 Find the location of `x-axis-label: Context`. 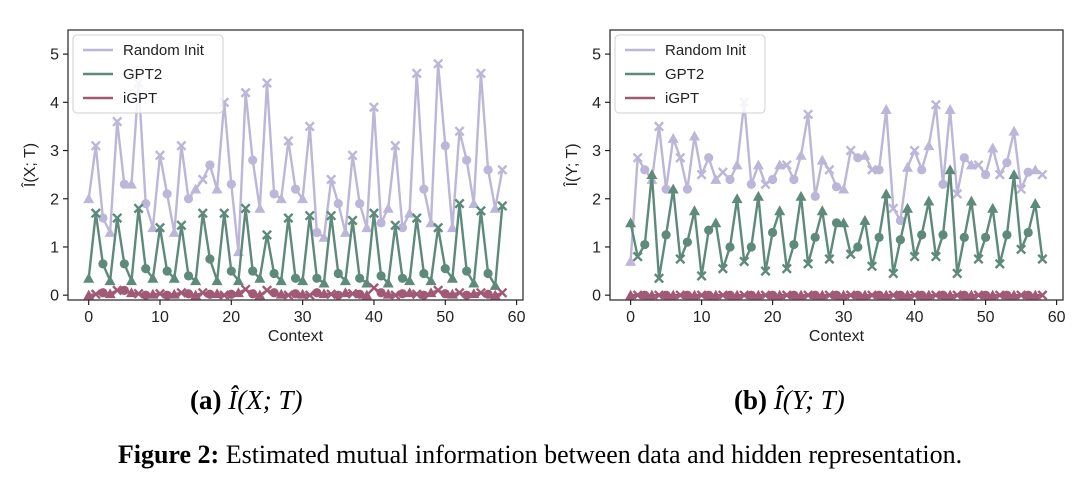

x-axis-label: Context is located at coordinates (296, 336).